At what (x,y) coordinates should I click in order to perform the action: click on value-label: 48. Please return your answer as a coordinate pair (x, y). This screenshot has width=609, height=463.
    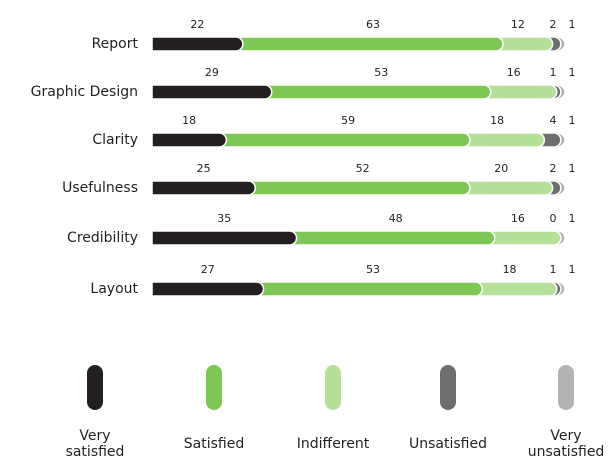
    Looking at the image, I should click on (396, 218).